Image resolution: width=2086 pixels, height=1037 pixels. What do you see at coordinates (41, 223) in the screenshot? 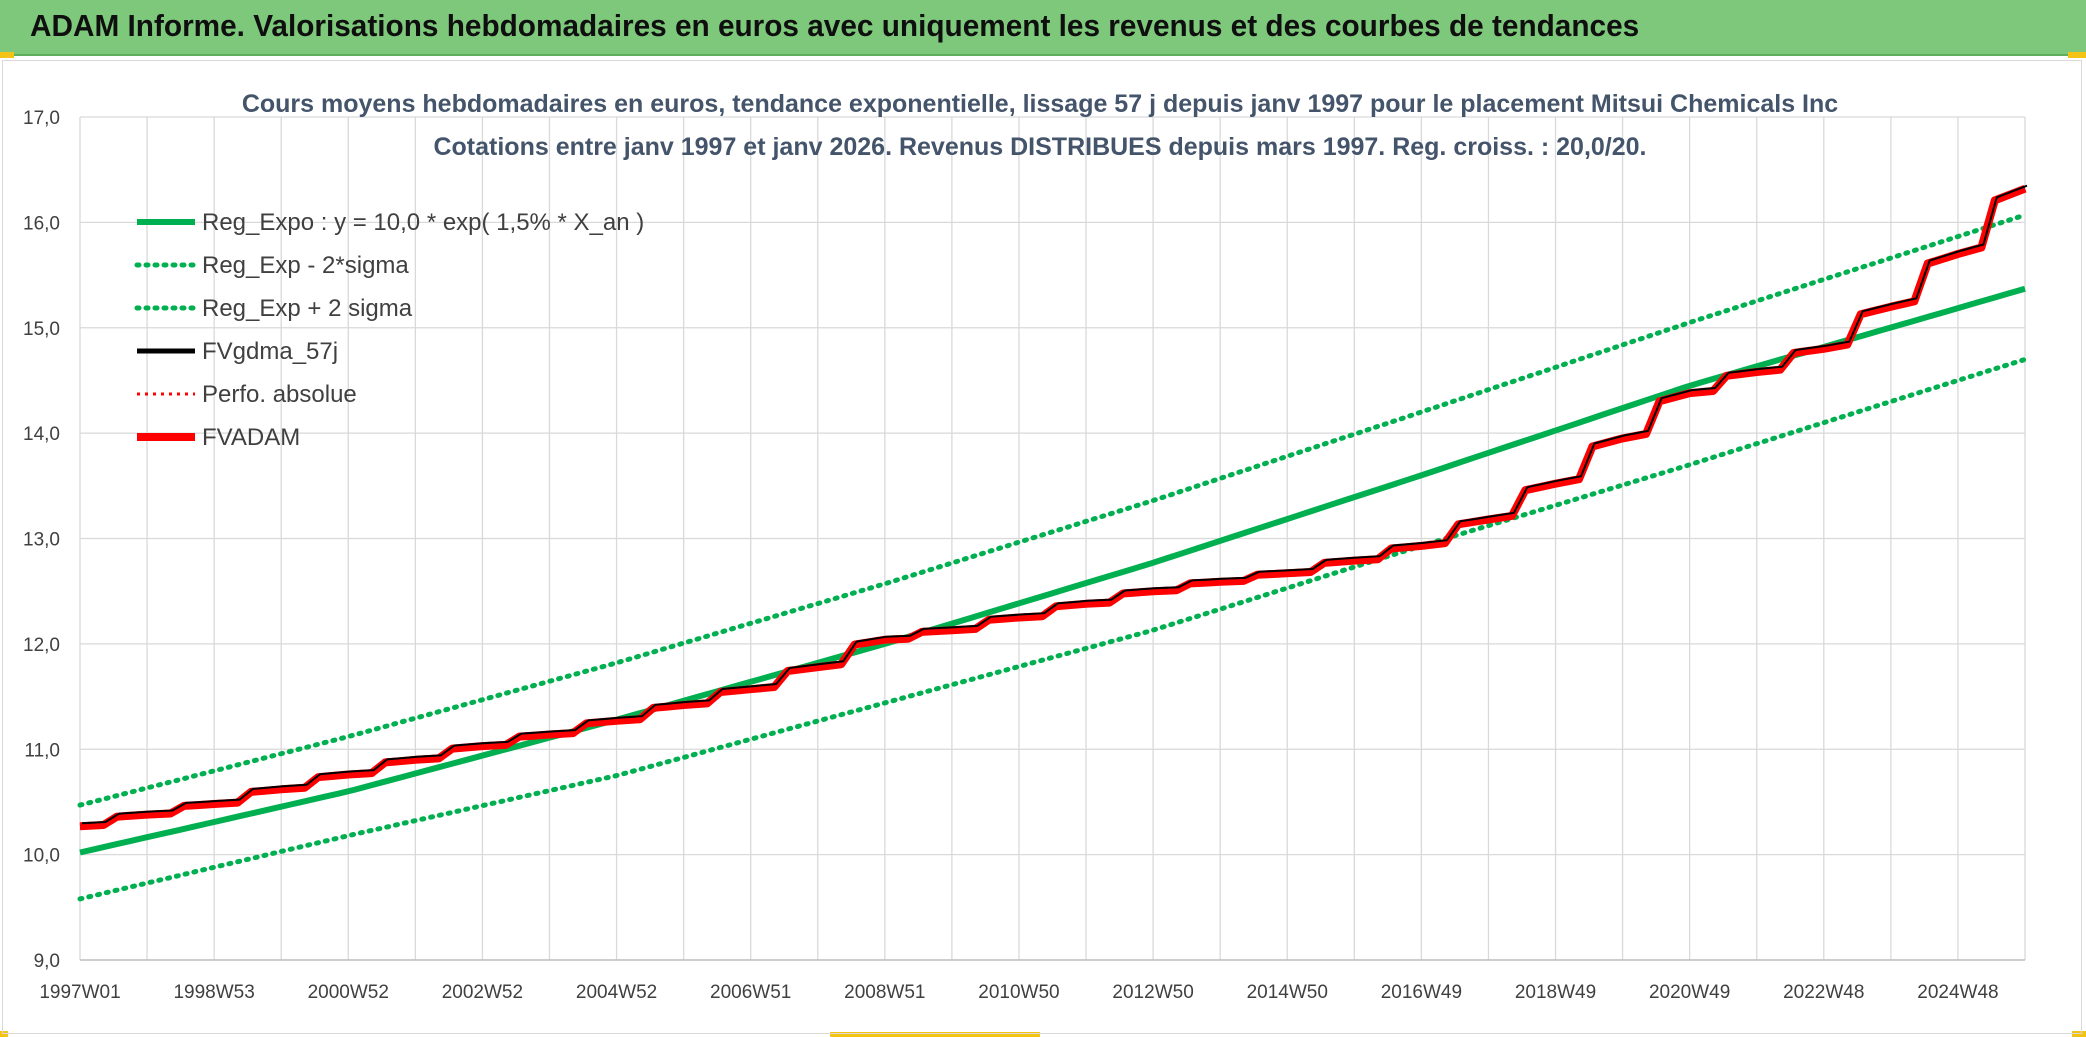
I see `y-tick-label: 16,0` at bounding box center [41, 223].